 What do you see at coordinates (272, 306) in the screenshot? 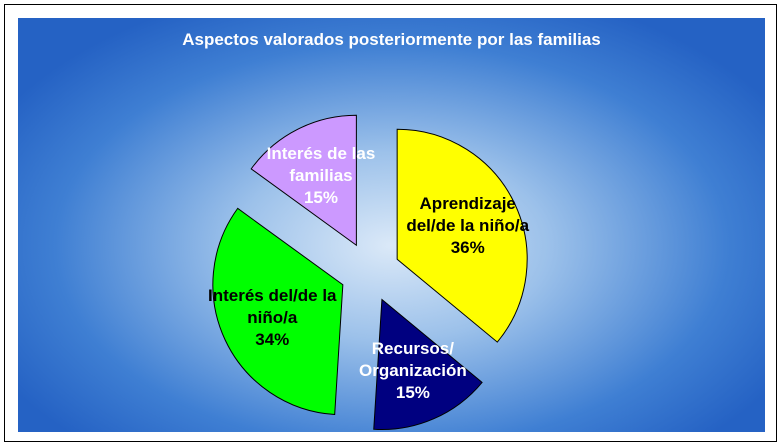
I see `category-label: Interés del/de la niño/a` at bounding box center [272, 306].